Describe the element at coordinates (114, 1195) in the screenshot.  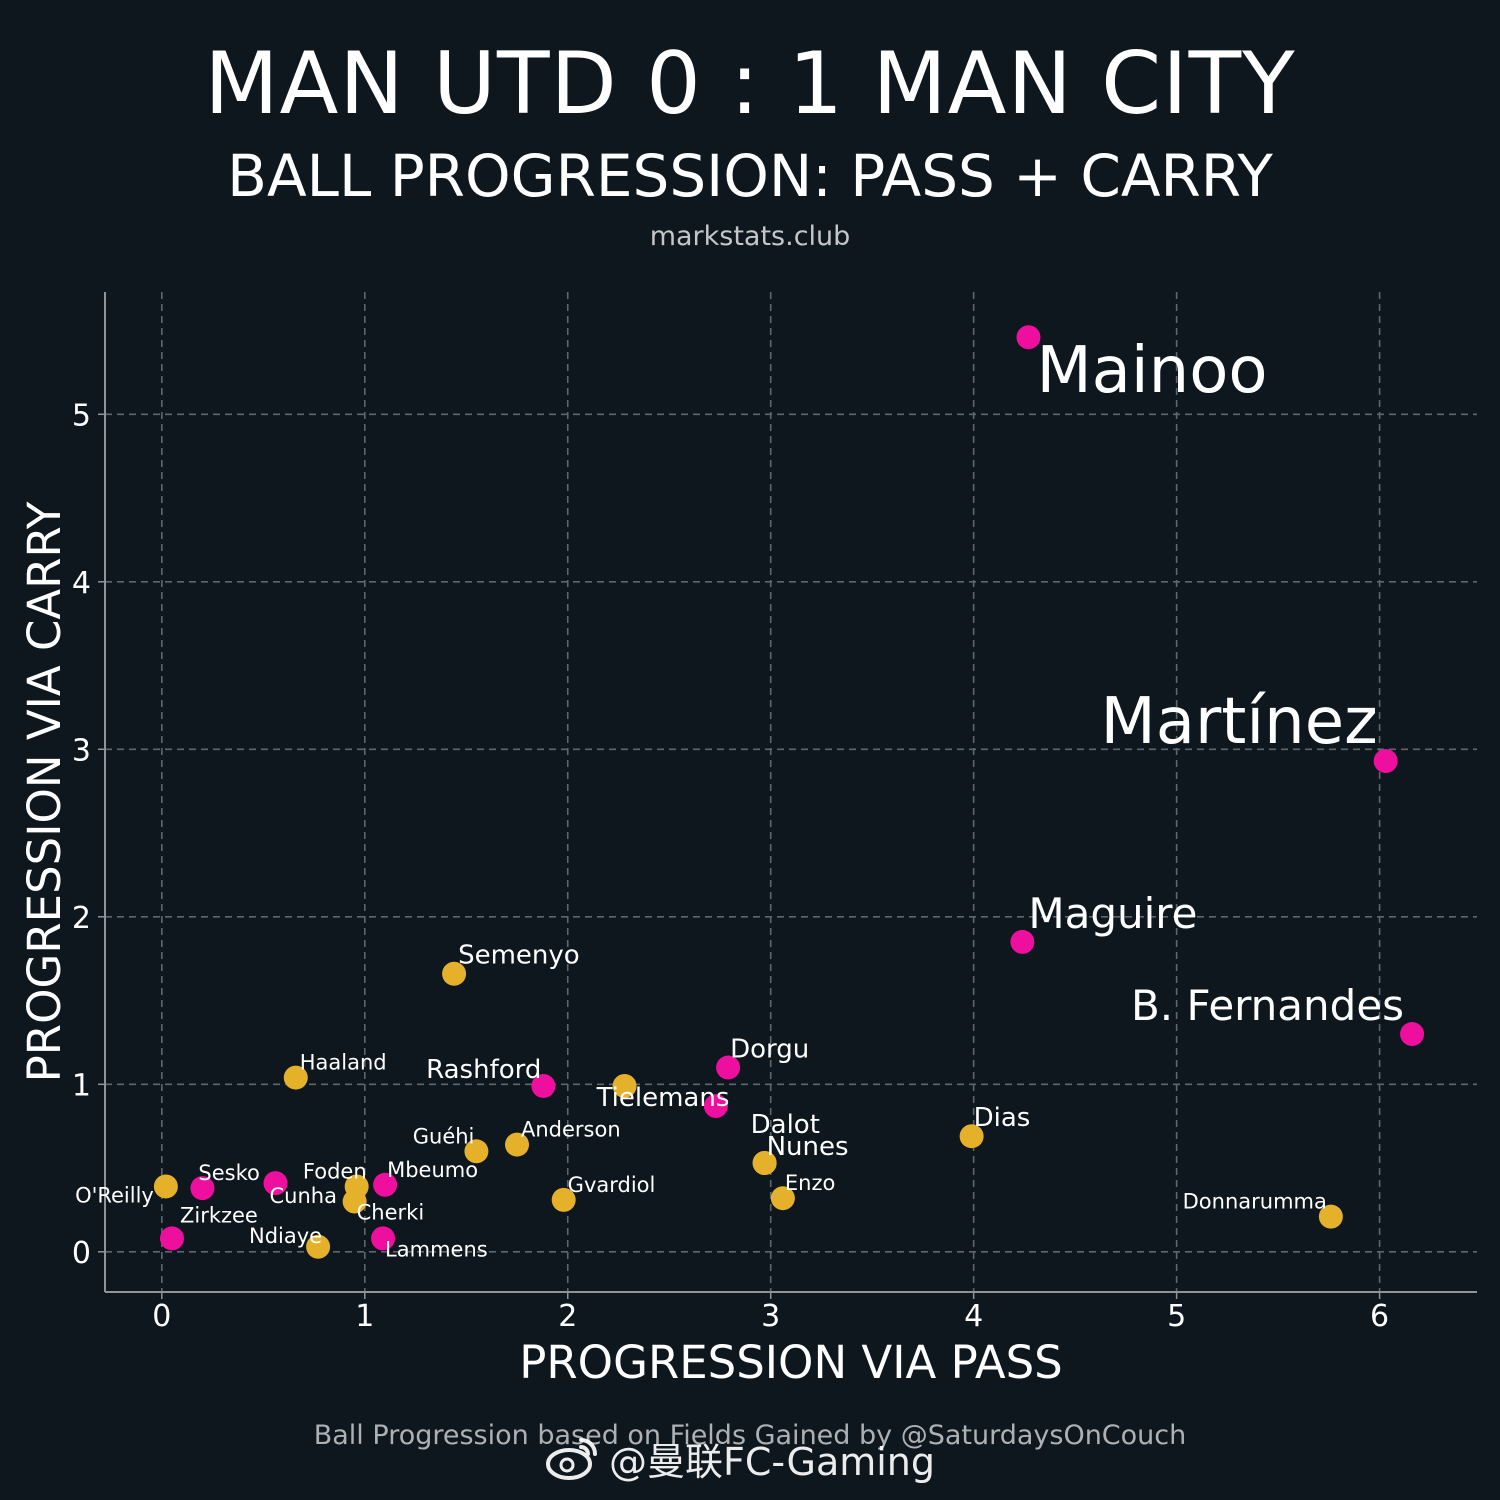
I see `point-label: O'Reilly` at that location.